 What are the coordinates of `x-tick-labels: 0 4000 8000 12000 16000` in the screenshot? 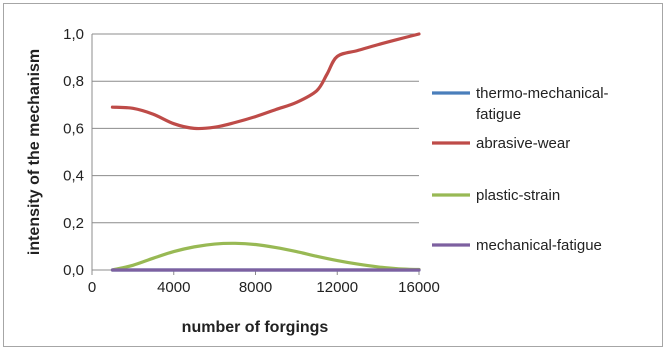 It's located at (264, 287).